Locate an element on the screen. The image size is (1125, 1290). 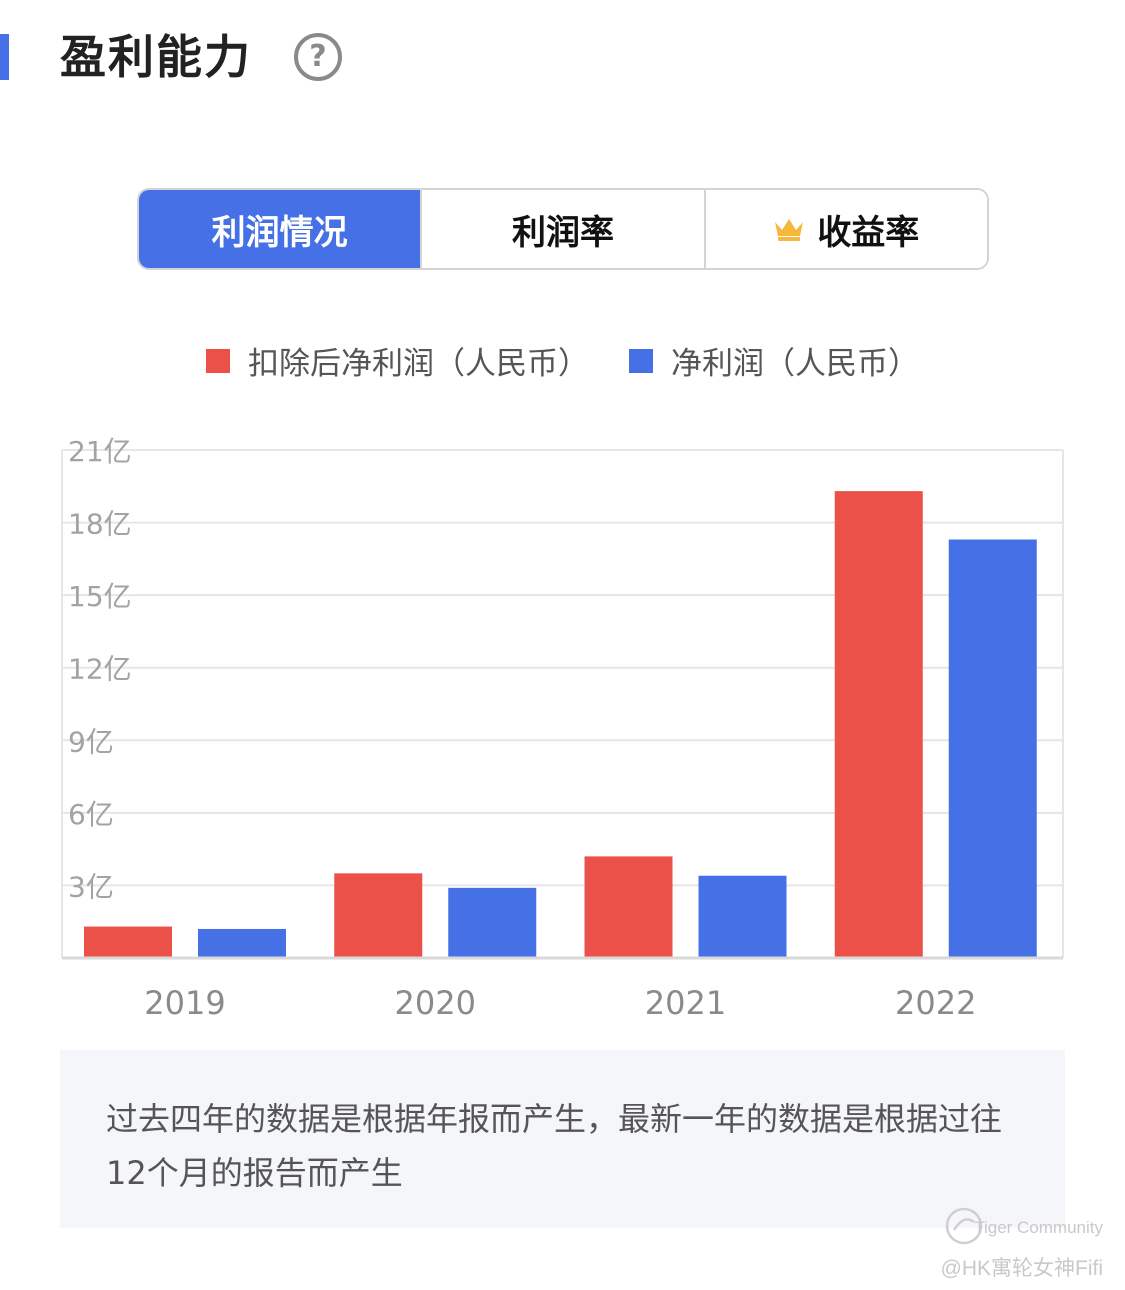
x-tick-label: 2021 is located at coordinates (685, 1003).